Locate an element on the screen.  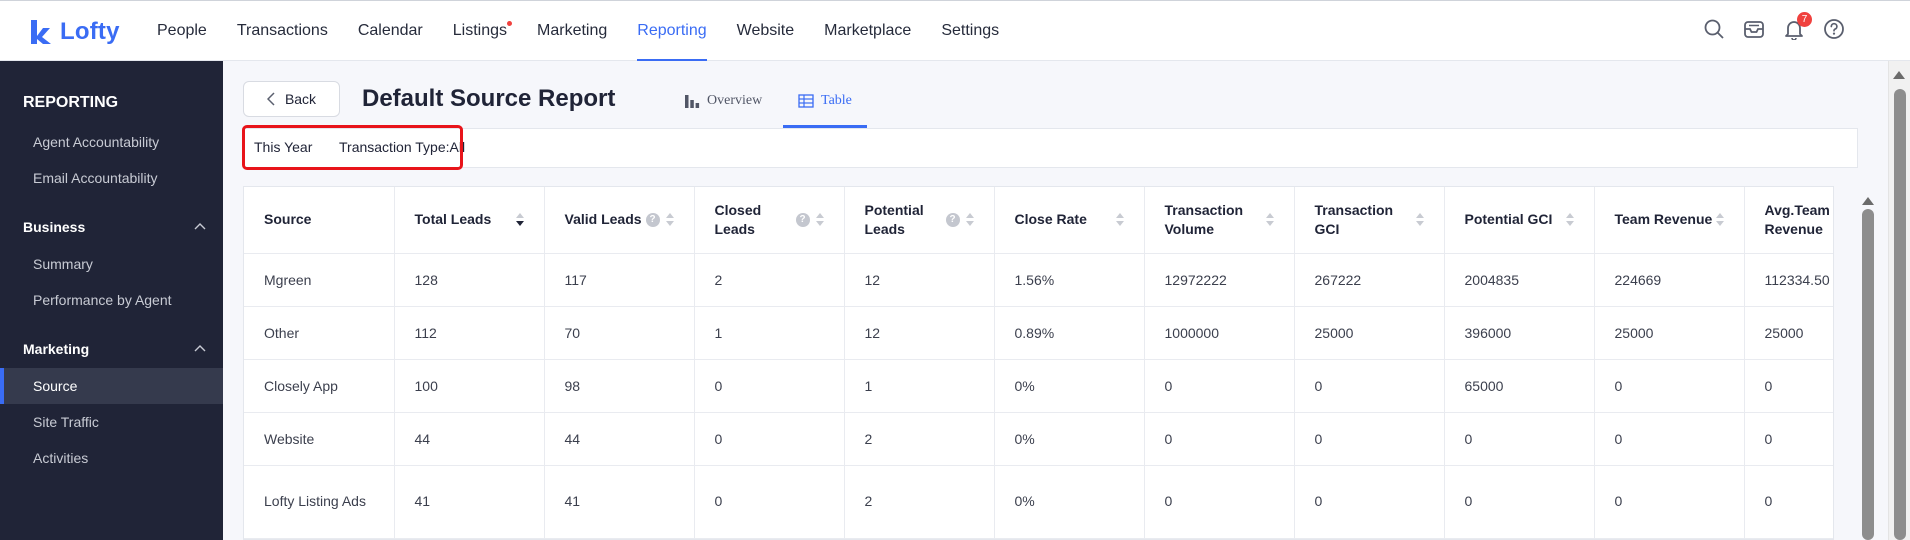
table-row: Lofty Listing Ads 41 41 0 2 0% 0 0 0 0 0 is located at coordinates (1038, 502).